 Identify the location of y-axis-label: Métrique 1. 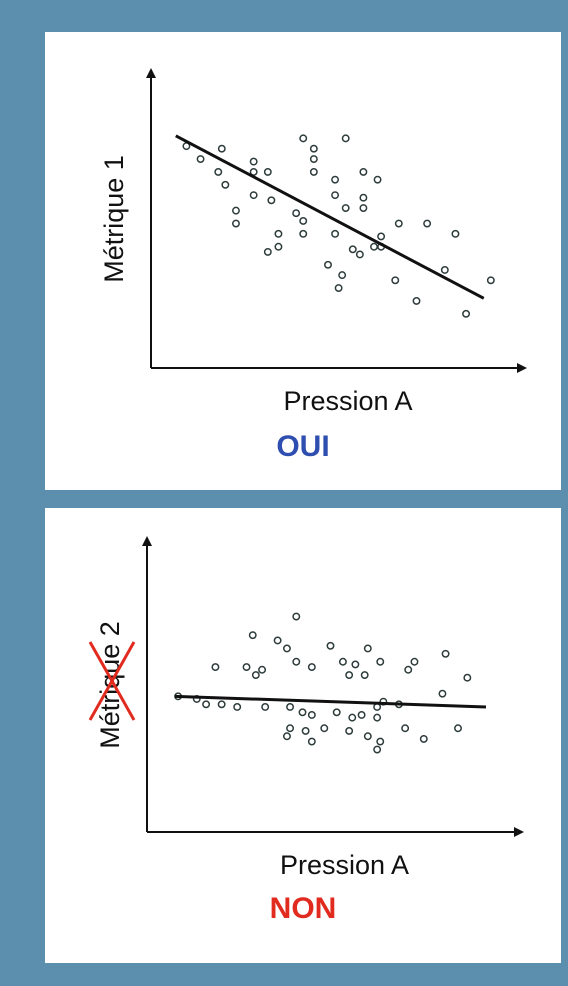
(114, 219).